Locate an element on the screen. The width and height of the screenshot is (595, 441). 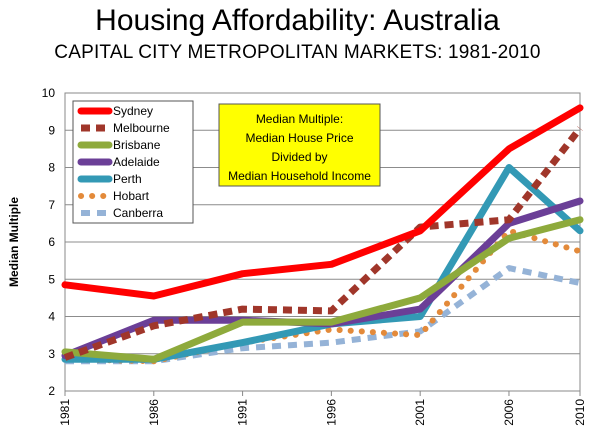
x-tick-label: 1996 is located at coordinates (331, 412).